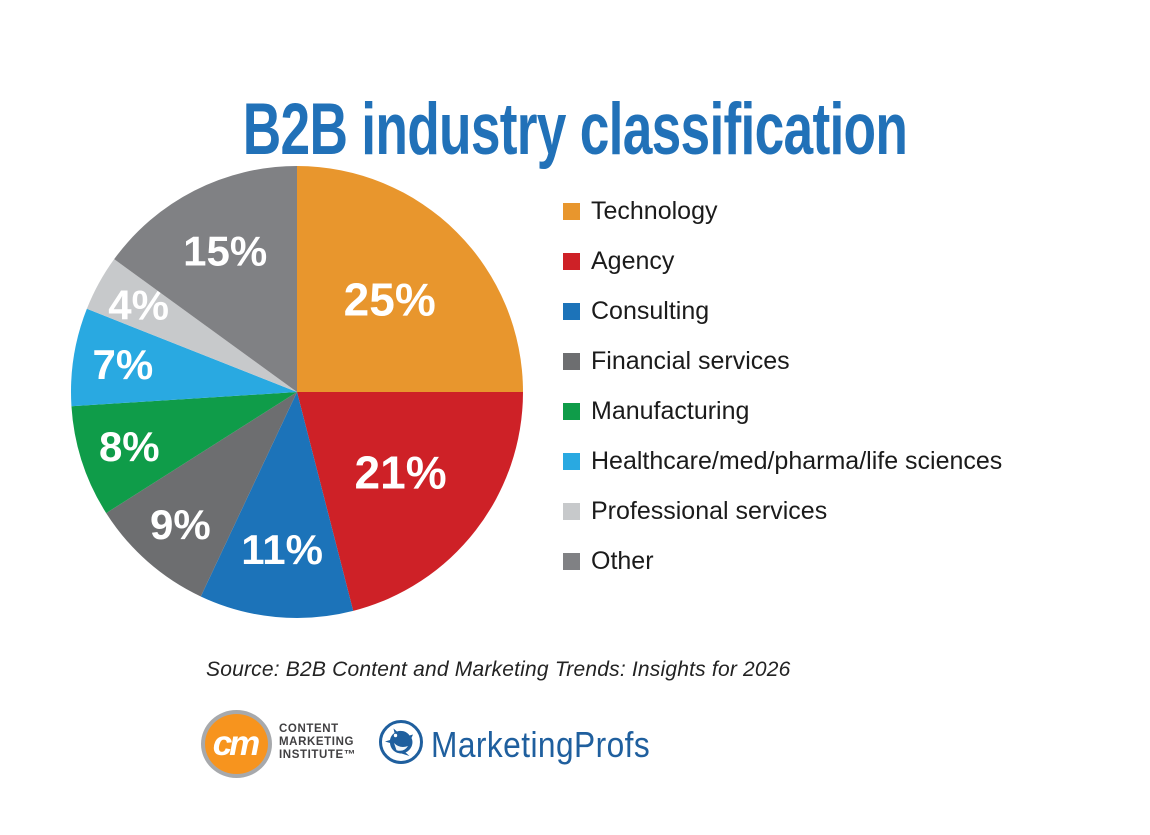 This screenshot has height=835, width=1150. What do you see at coordinates (401, 472) in the screenshot?
I see `pie-slice-label: 21%` at bounding box center [401, 472].